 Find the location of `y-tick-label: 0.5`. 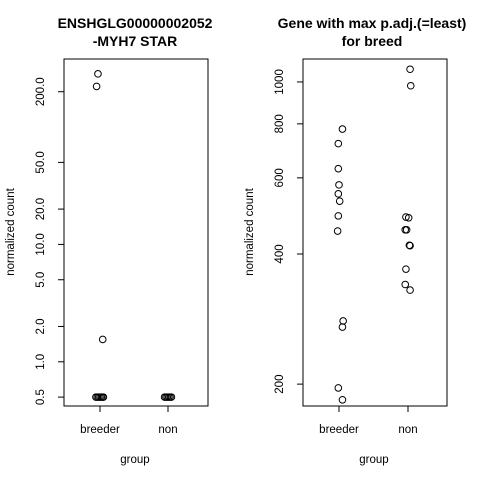

y-tick-label: 0.5 is located at coordinates (41, 397).